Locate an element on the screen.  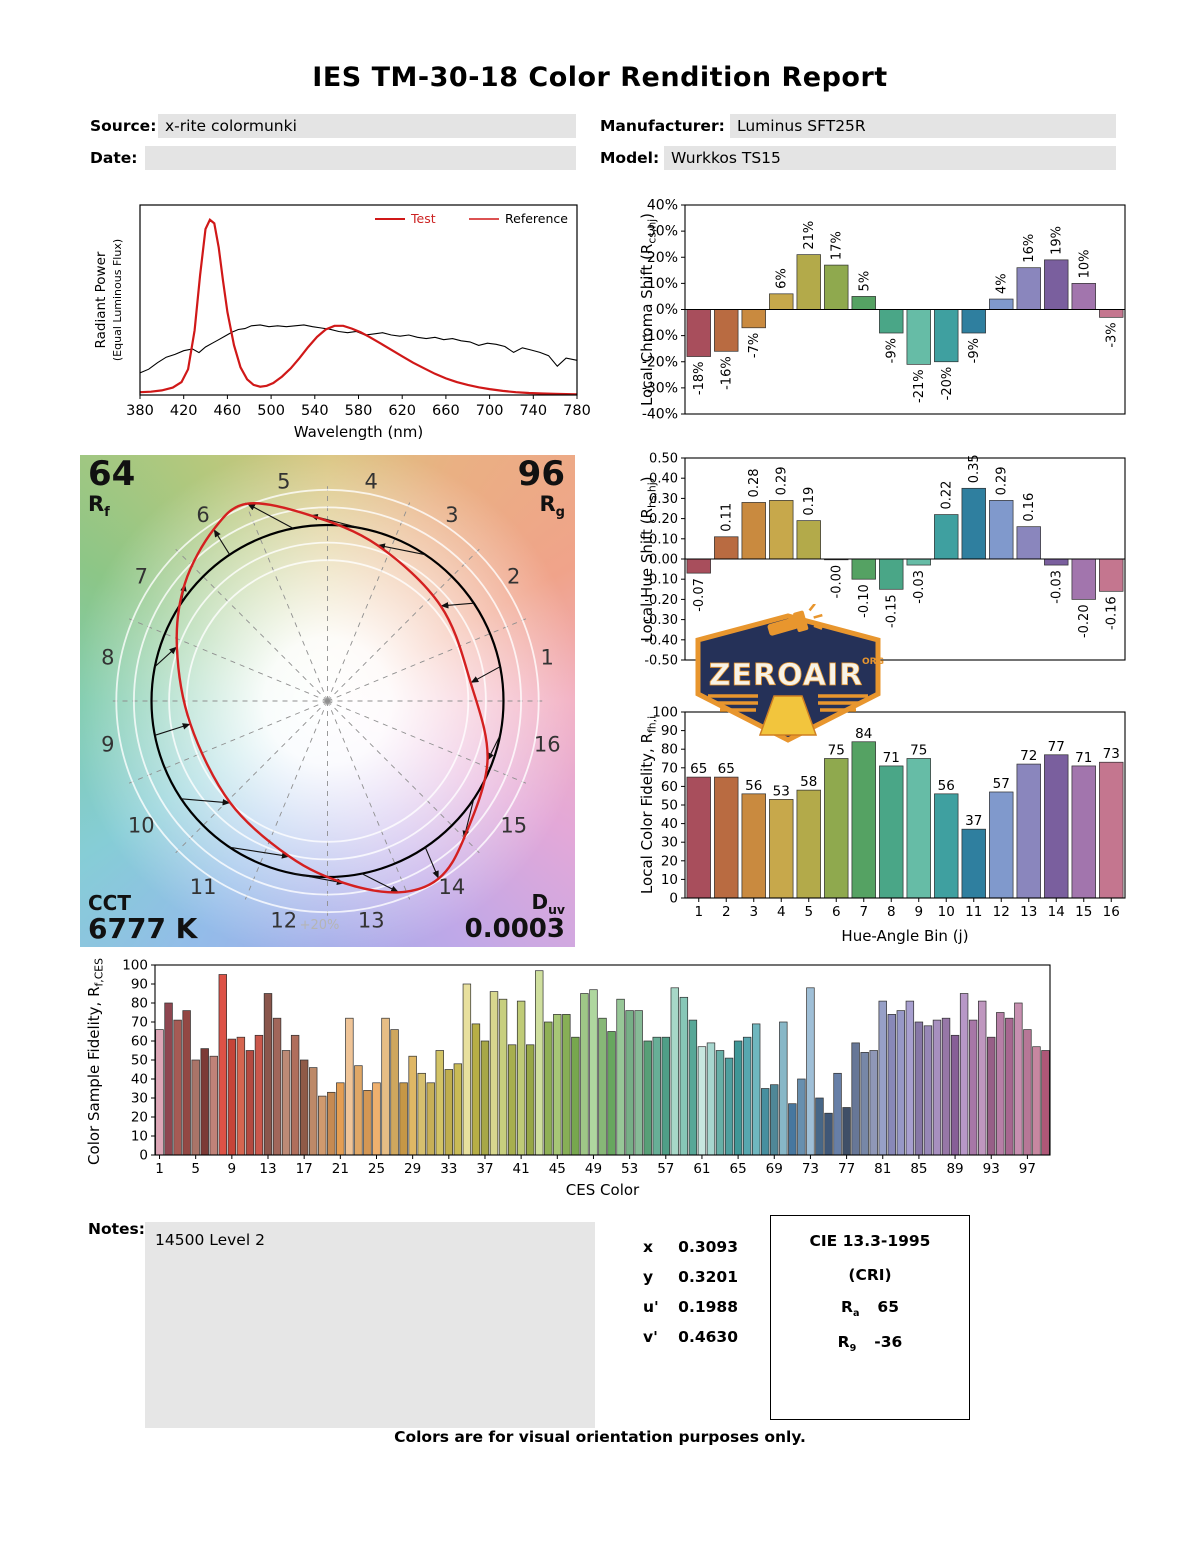
svg-text: 70 is located at coordinates (669, 768).